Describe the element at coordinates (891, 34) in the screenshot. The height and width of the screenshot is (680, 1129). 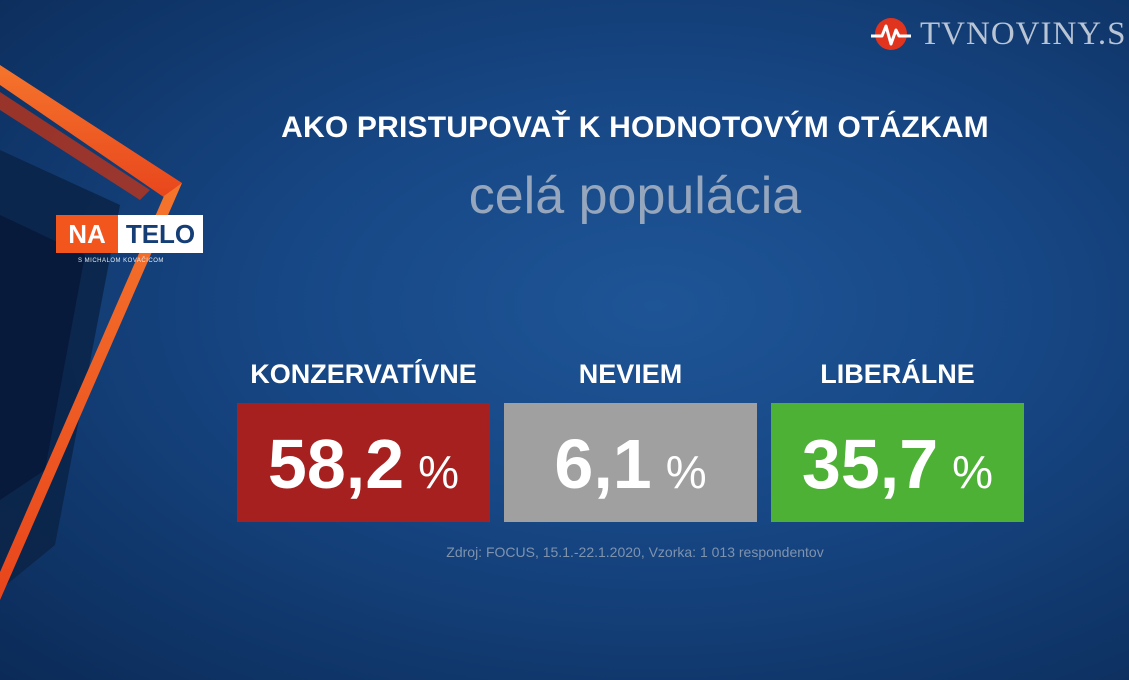
I see `heartbeat-logo-icon` at that location.